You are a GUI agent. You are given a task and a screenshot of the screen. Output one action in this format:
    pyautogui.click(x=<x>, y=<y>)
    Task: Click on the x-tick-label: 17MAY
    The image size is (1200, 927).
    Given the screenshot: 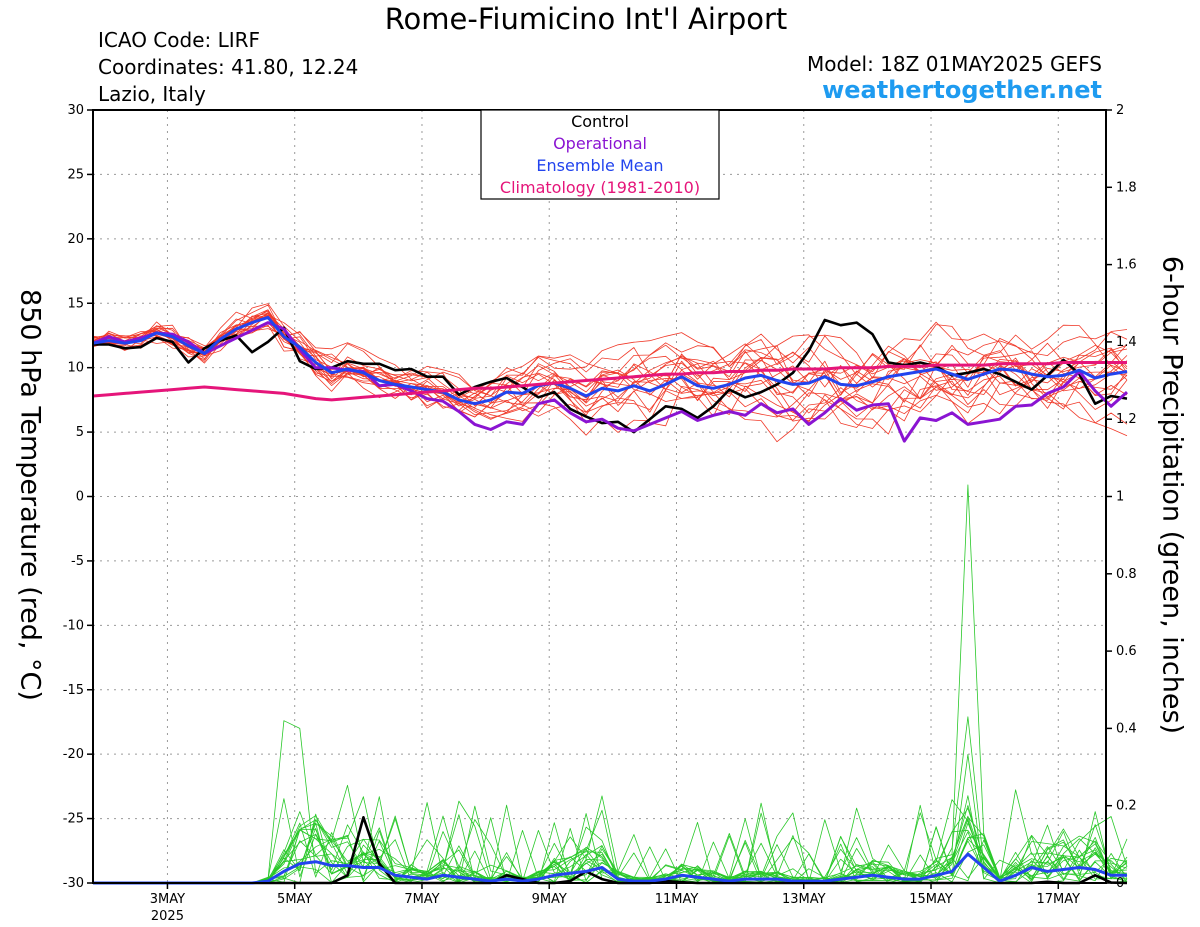 What is the action you would take?
    pyautogui.click(x=1058, y=899)
    